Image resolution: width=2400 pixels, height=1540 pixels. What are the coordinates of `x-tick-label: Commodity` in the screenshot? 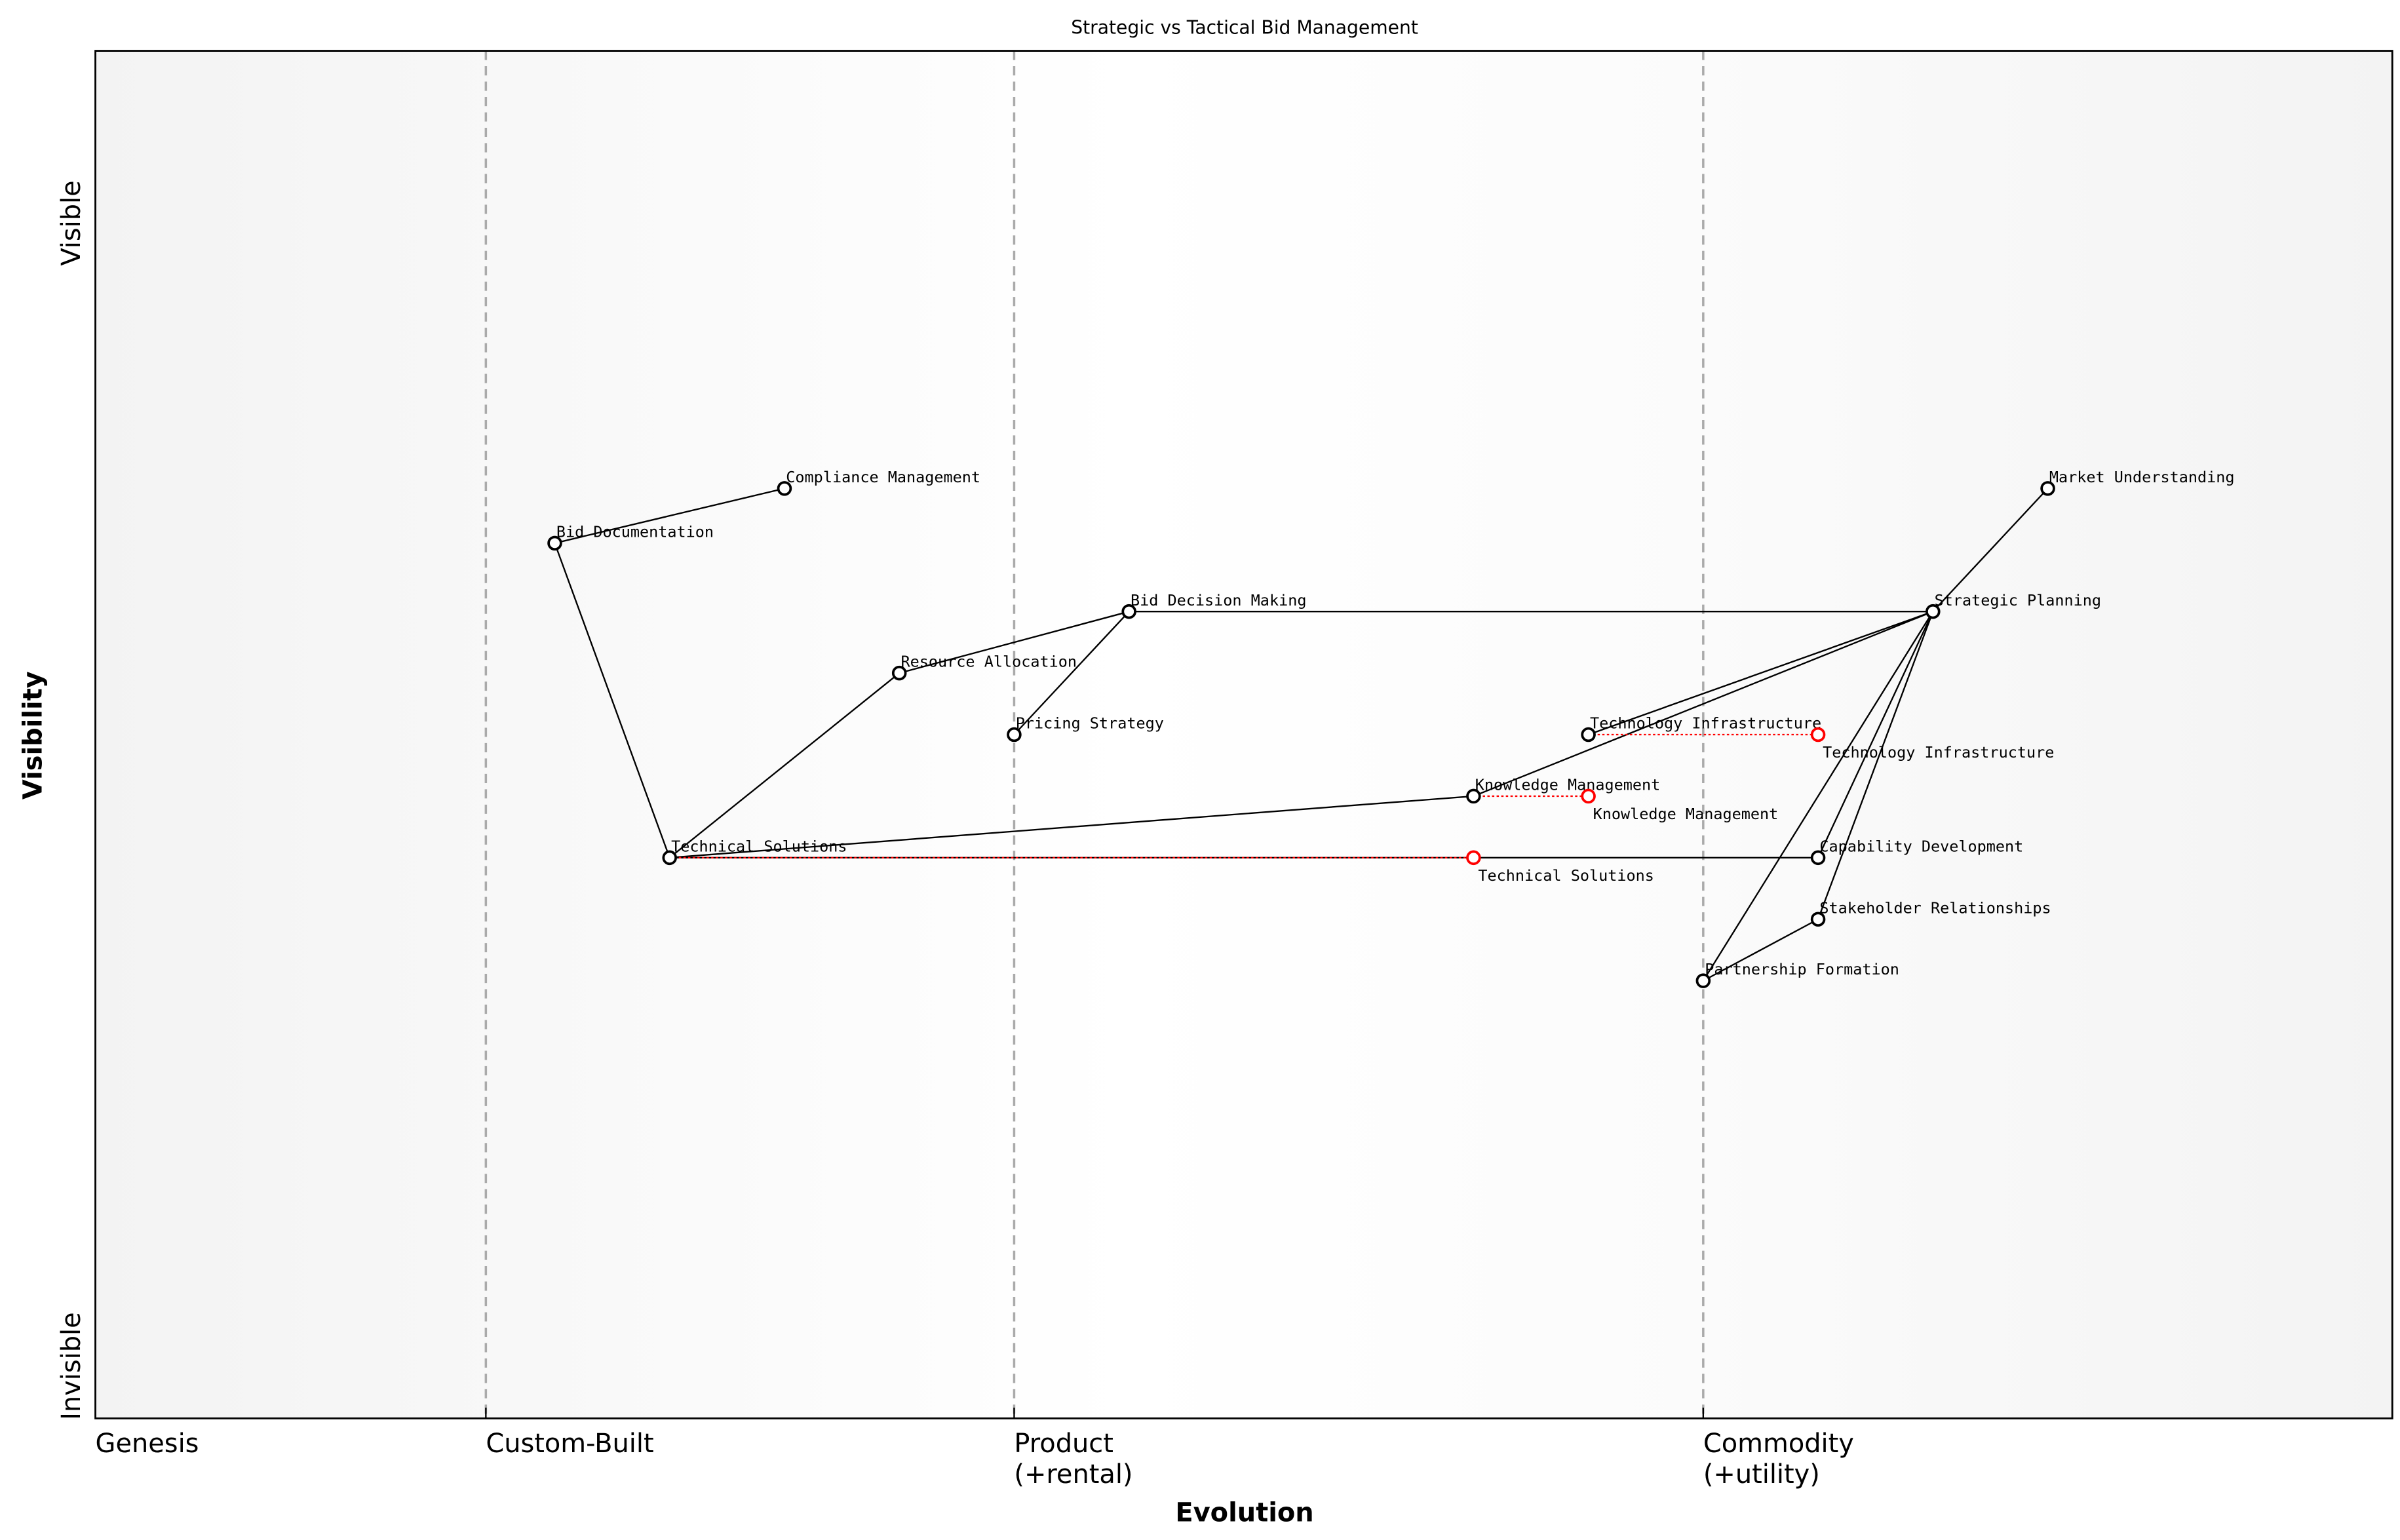 It's located at (1778, 1444).